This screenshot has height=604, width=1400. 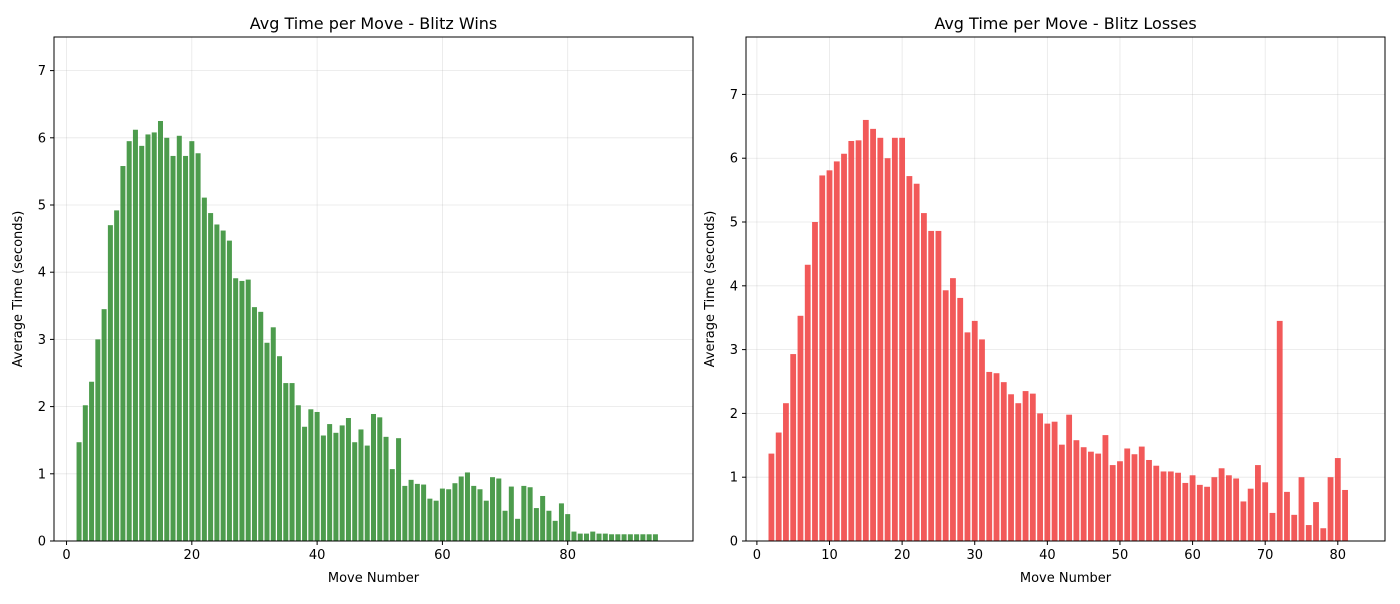 What do you see at coordinates (42, 542) in the screenshot?
I see `y-tick-label: 0` at bounding box center [42, 542].